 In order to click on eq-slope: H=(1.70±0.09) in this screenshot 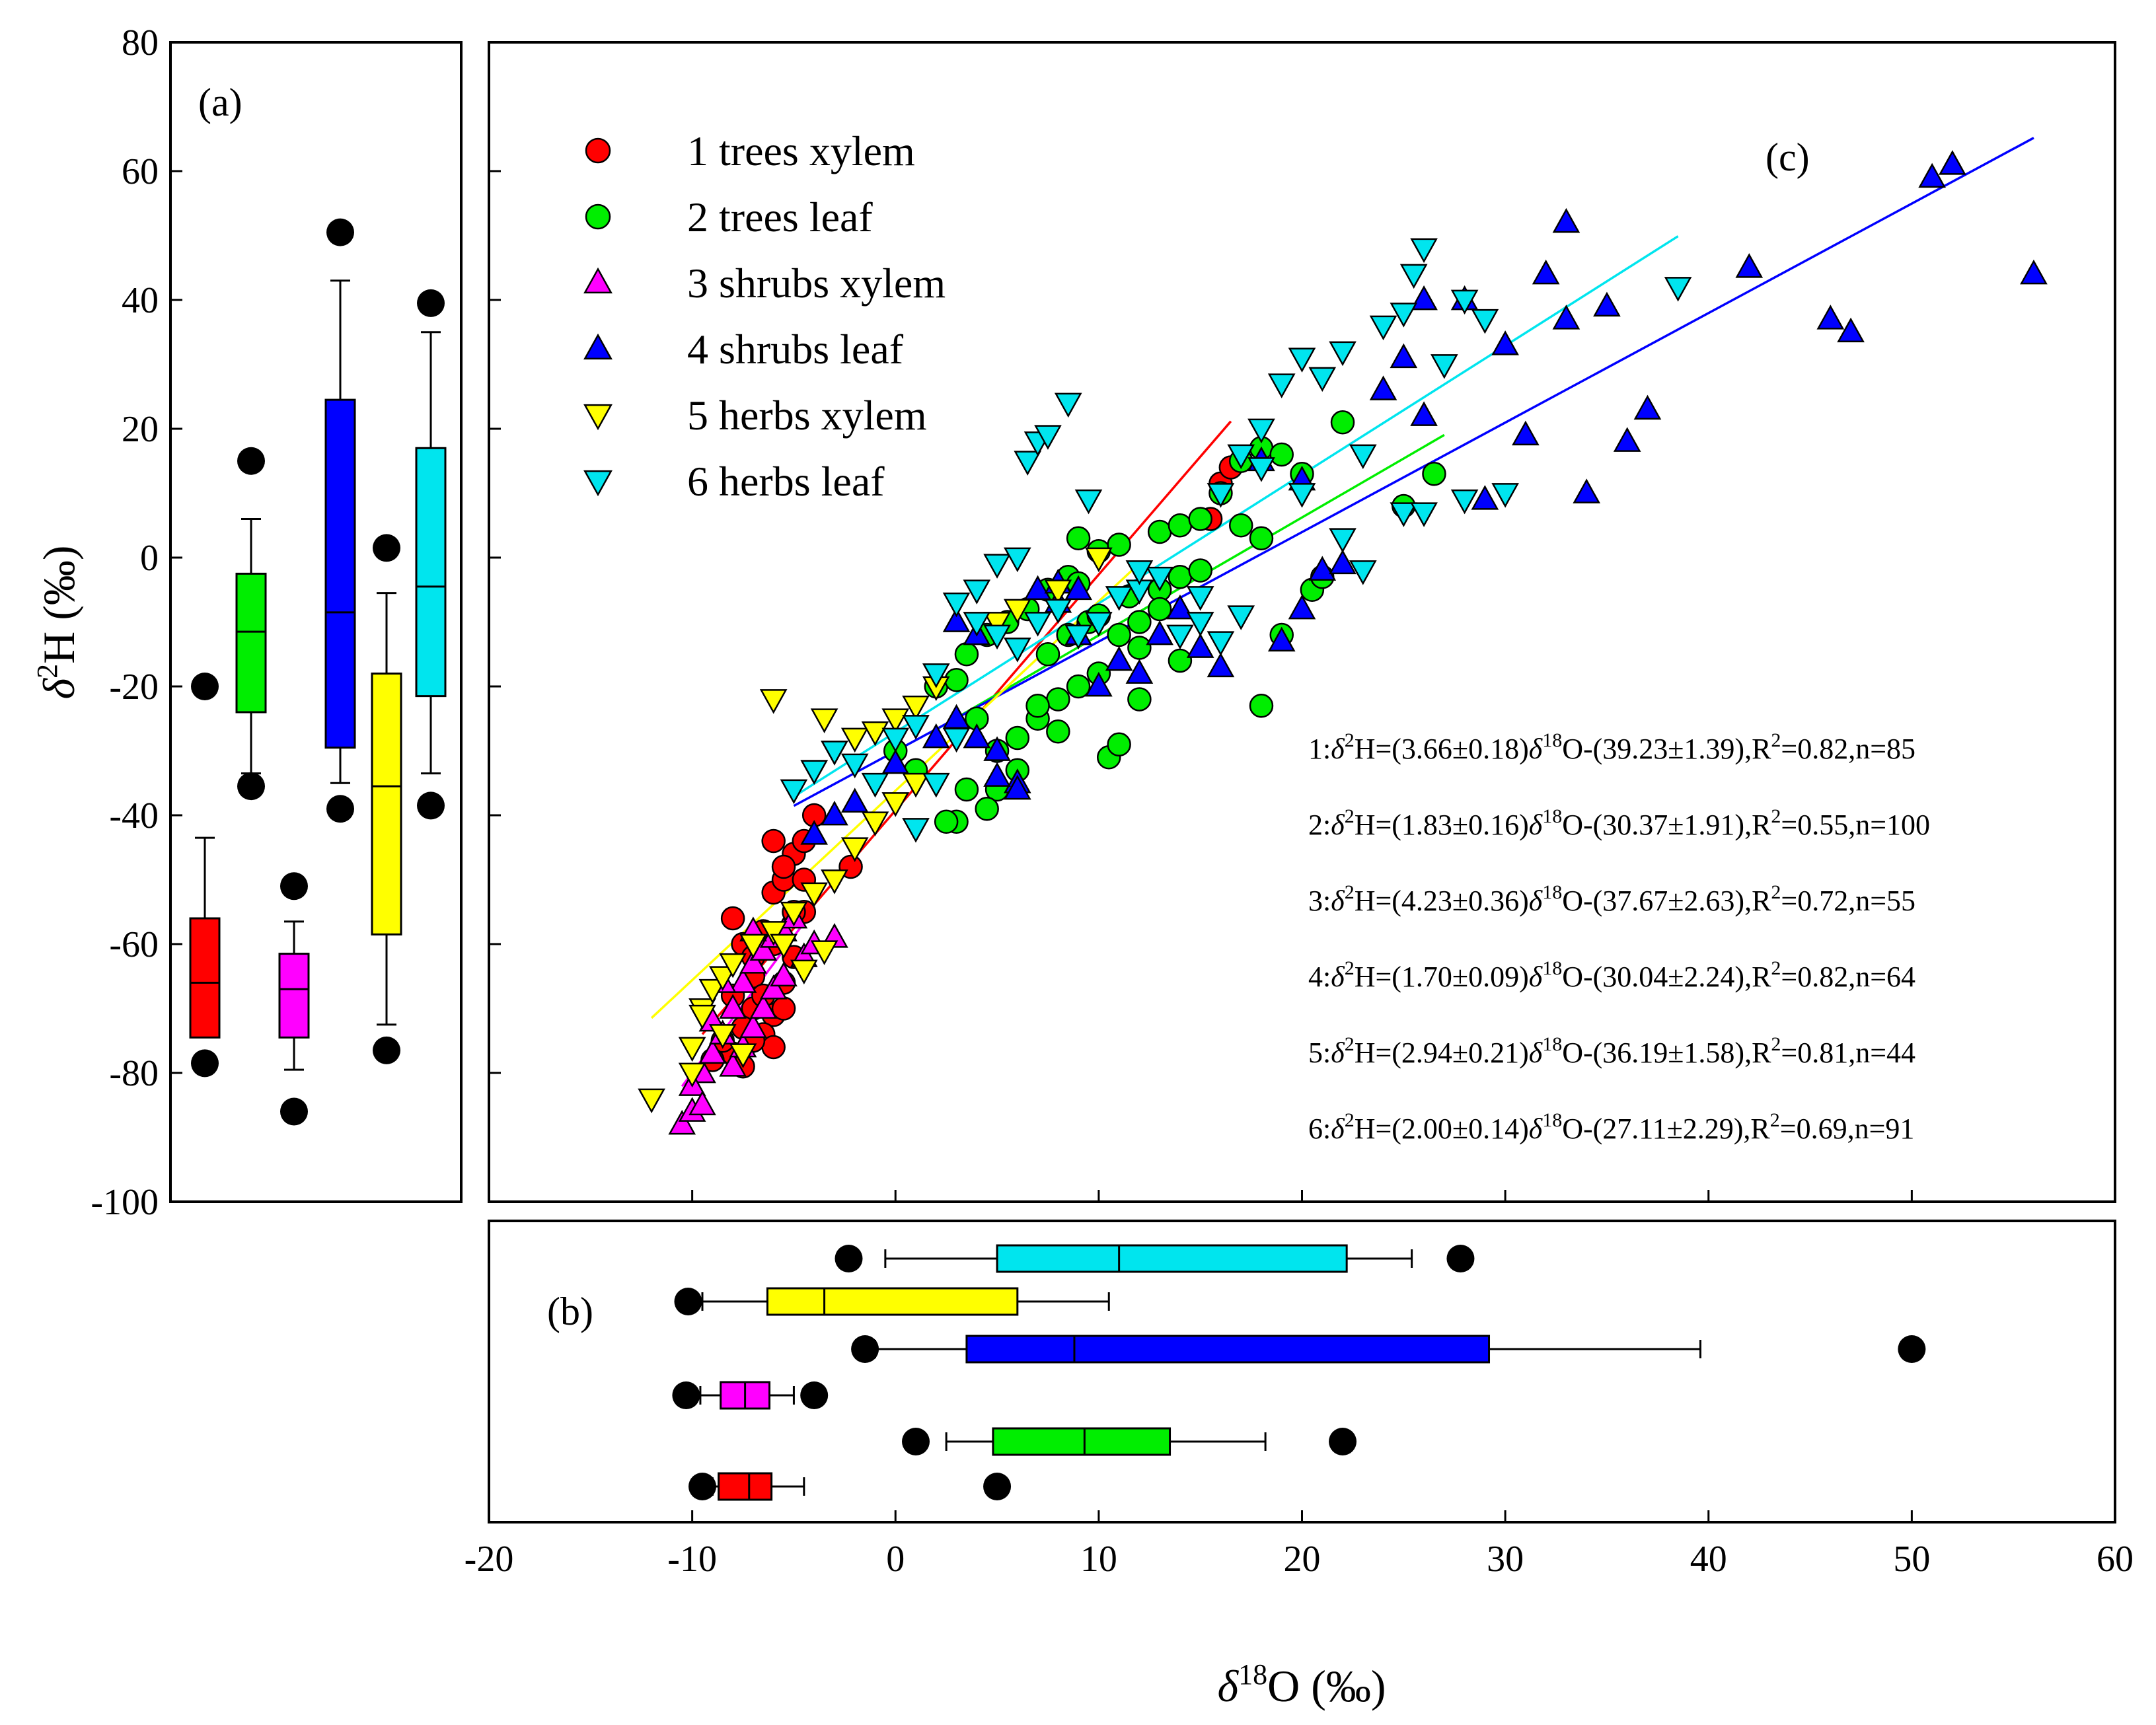, I will do `click(1442, 977)`.